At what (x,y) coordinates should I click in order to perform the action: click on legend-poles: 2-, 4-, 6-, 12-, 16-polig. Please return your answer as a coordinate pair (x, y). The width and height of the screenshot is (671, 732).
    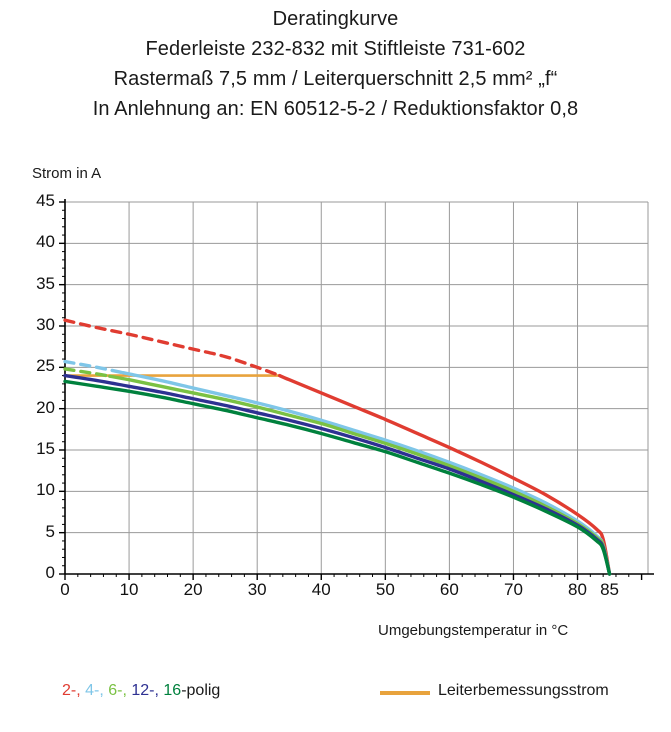
    Looking at the image, I should click on (141, 691).